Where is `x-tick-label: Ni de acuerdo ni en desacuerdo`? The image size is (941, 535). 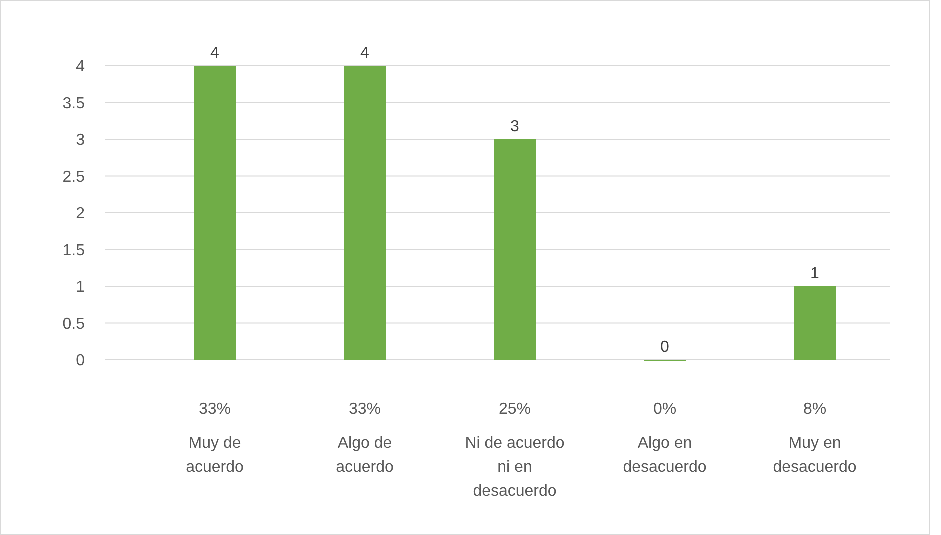 x-tick-label: Ni de acuerdo ni en desacuerdo is located at coordinates (515, 467).